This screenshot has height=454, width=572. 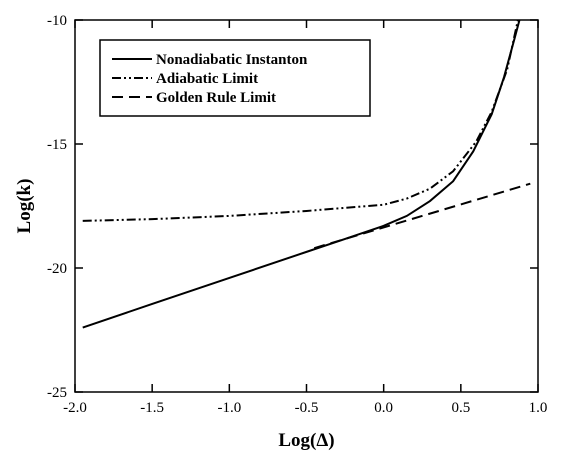 I want to click on x-axis-label: Log(Δ), so click(x=306, y=440).